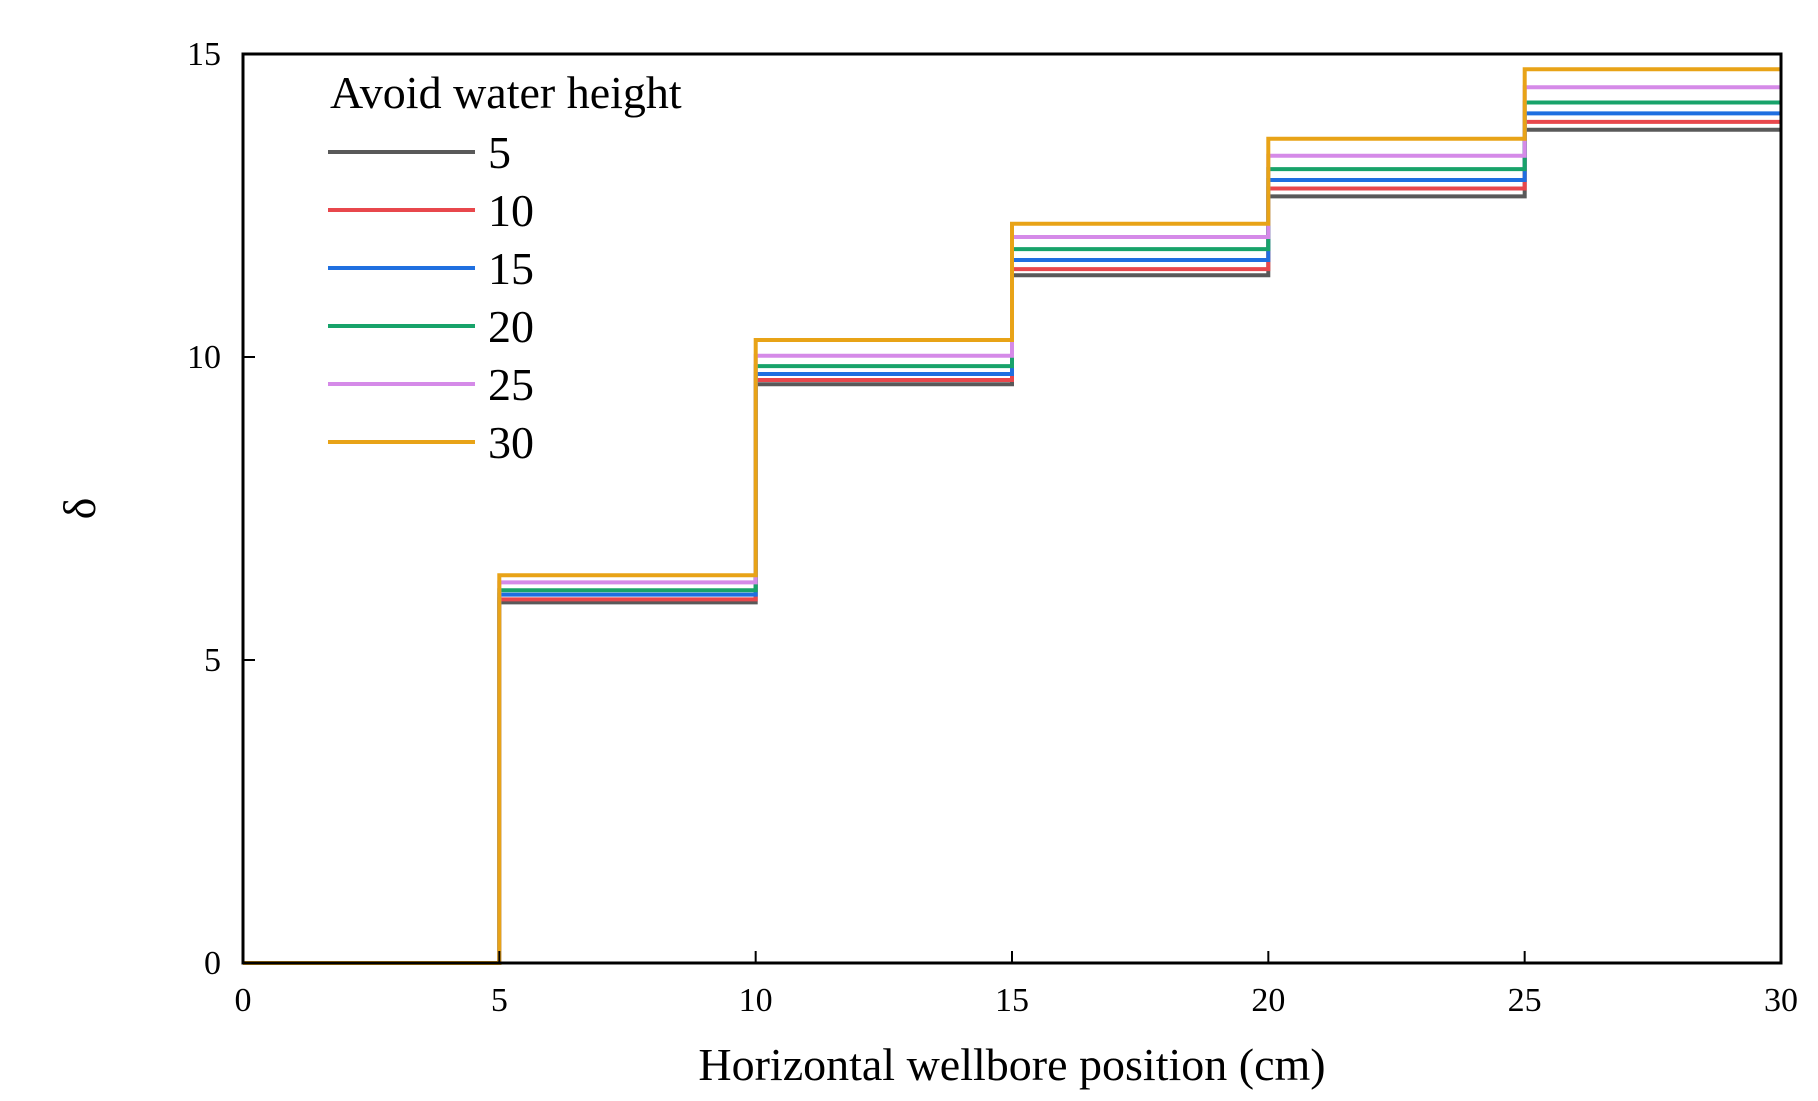  I want to click on x-tick-label: 20, so click(1268, 1000).